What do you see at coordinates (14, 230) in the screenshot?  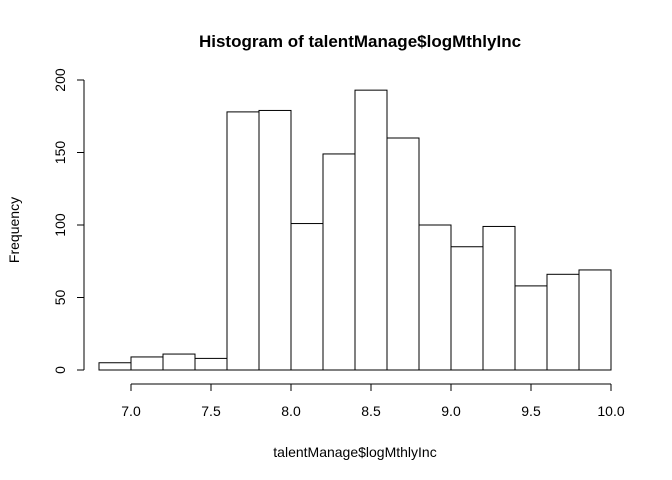 I see `y-axis-label: Frequency` at bounding box center [14, 230].